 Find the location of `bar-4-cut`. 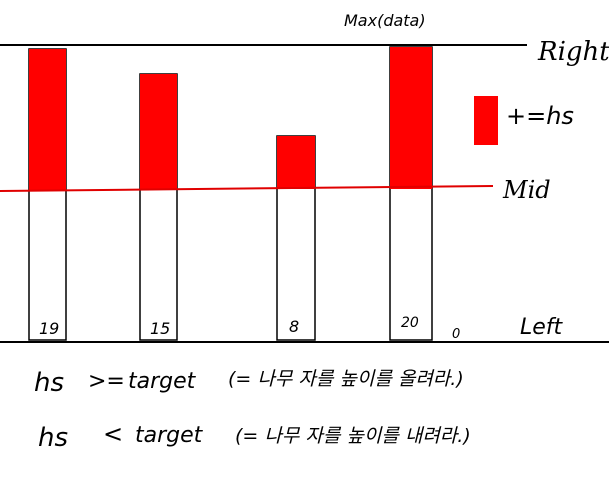

bar-4-cut is located at coordinates (411, 118).